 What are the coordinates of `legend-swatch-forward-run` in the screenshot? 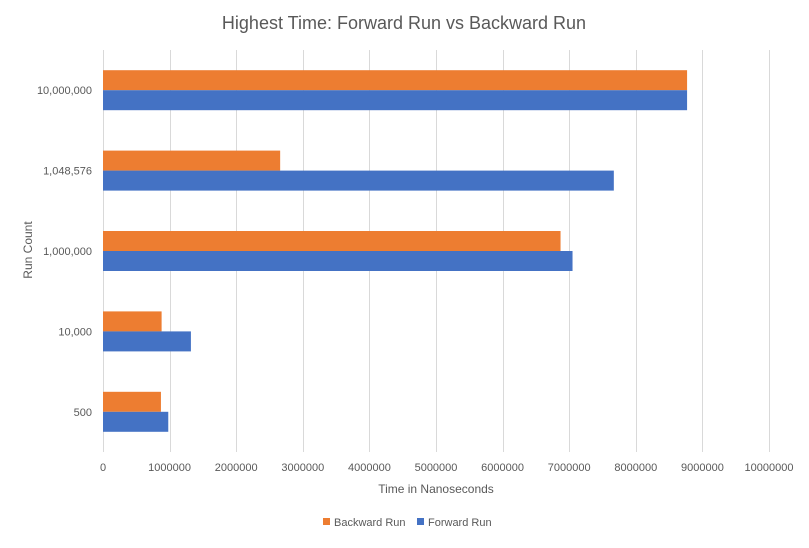 It's located at (420, 521).